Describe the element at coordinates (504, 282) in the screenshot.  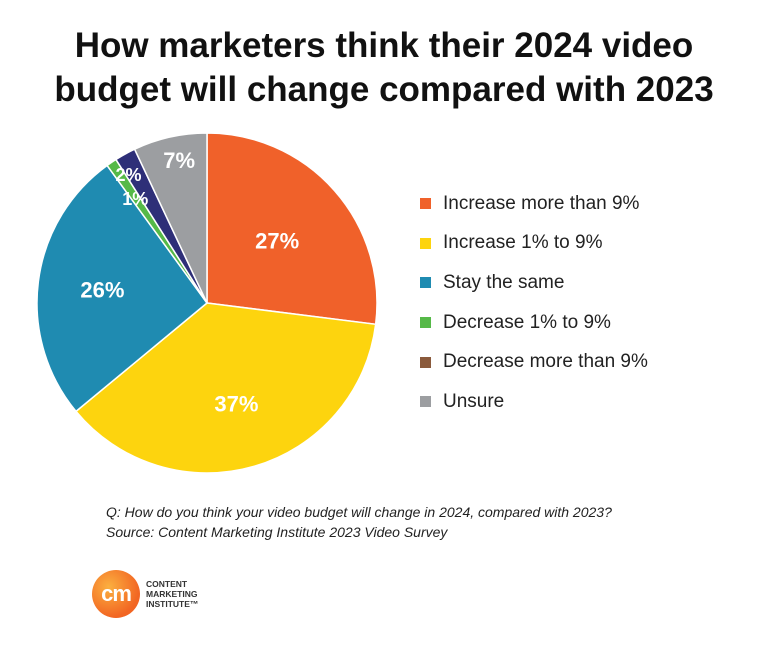
I see `legend-label: Stay the same` at that location.